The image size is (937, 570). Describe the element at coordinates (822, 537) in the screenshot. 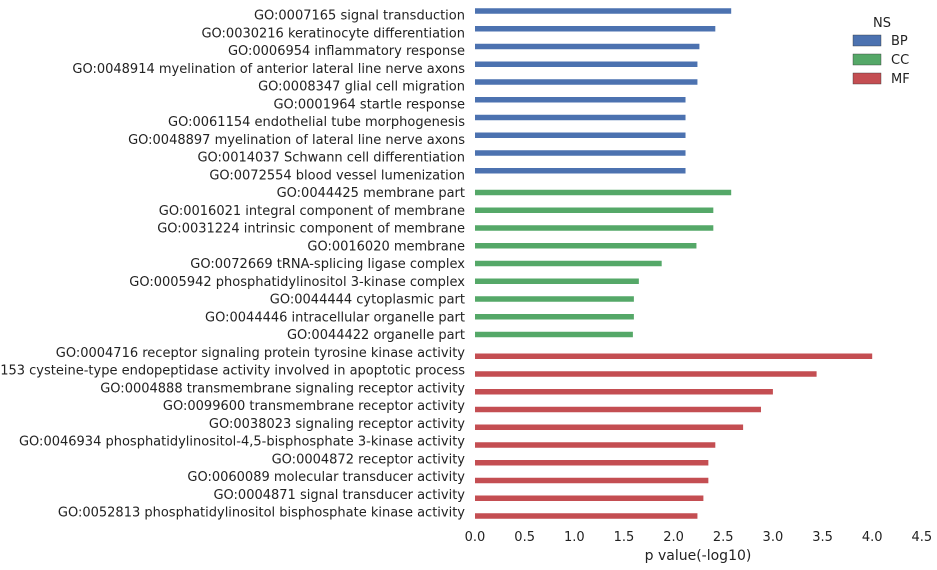

I see `x-tick-label: 3.5` at that location.